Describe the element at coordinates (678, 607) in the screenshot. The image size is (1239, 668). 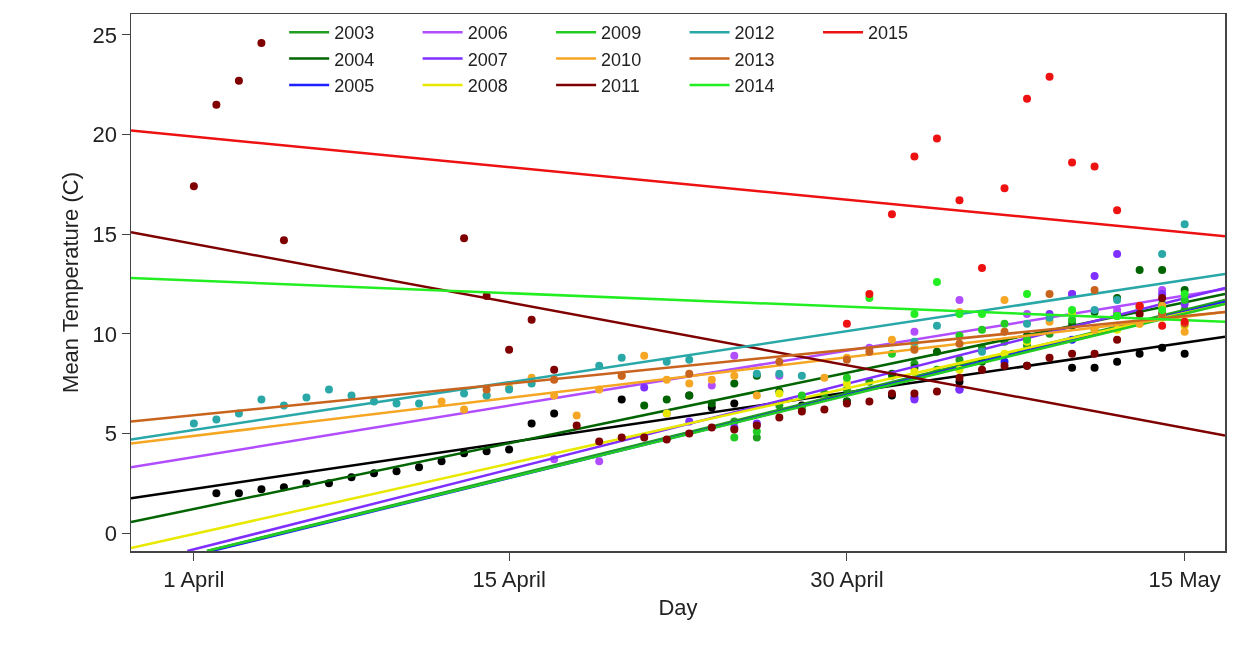
I see `x-axis-title: Day` at that location.